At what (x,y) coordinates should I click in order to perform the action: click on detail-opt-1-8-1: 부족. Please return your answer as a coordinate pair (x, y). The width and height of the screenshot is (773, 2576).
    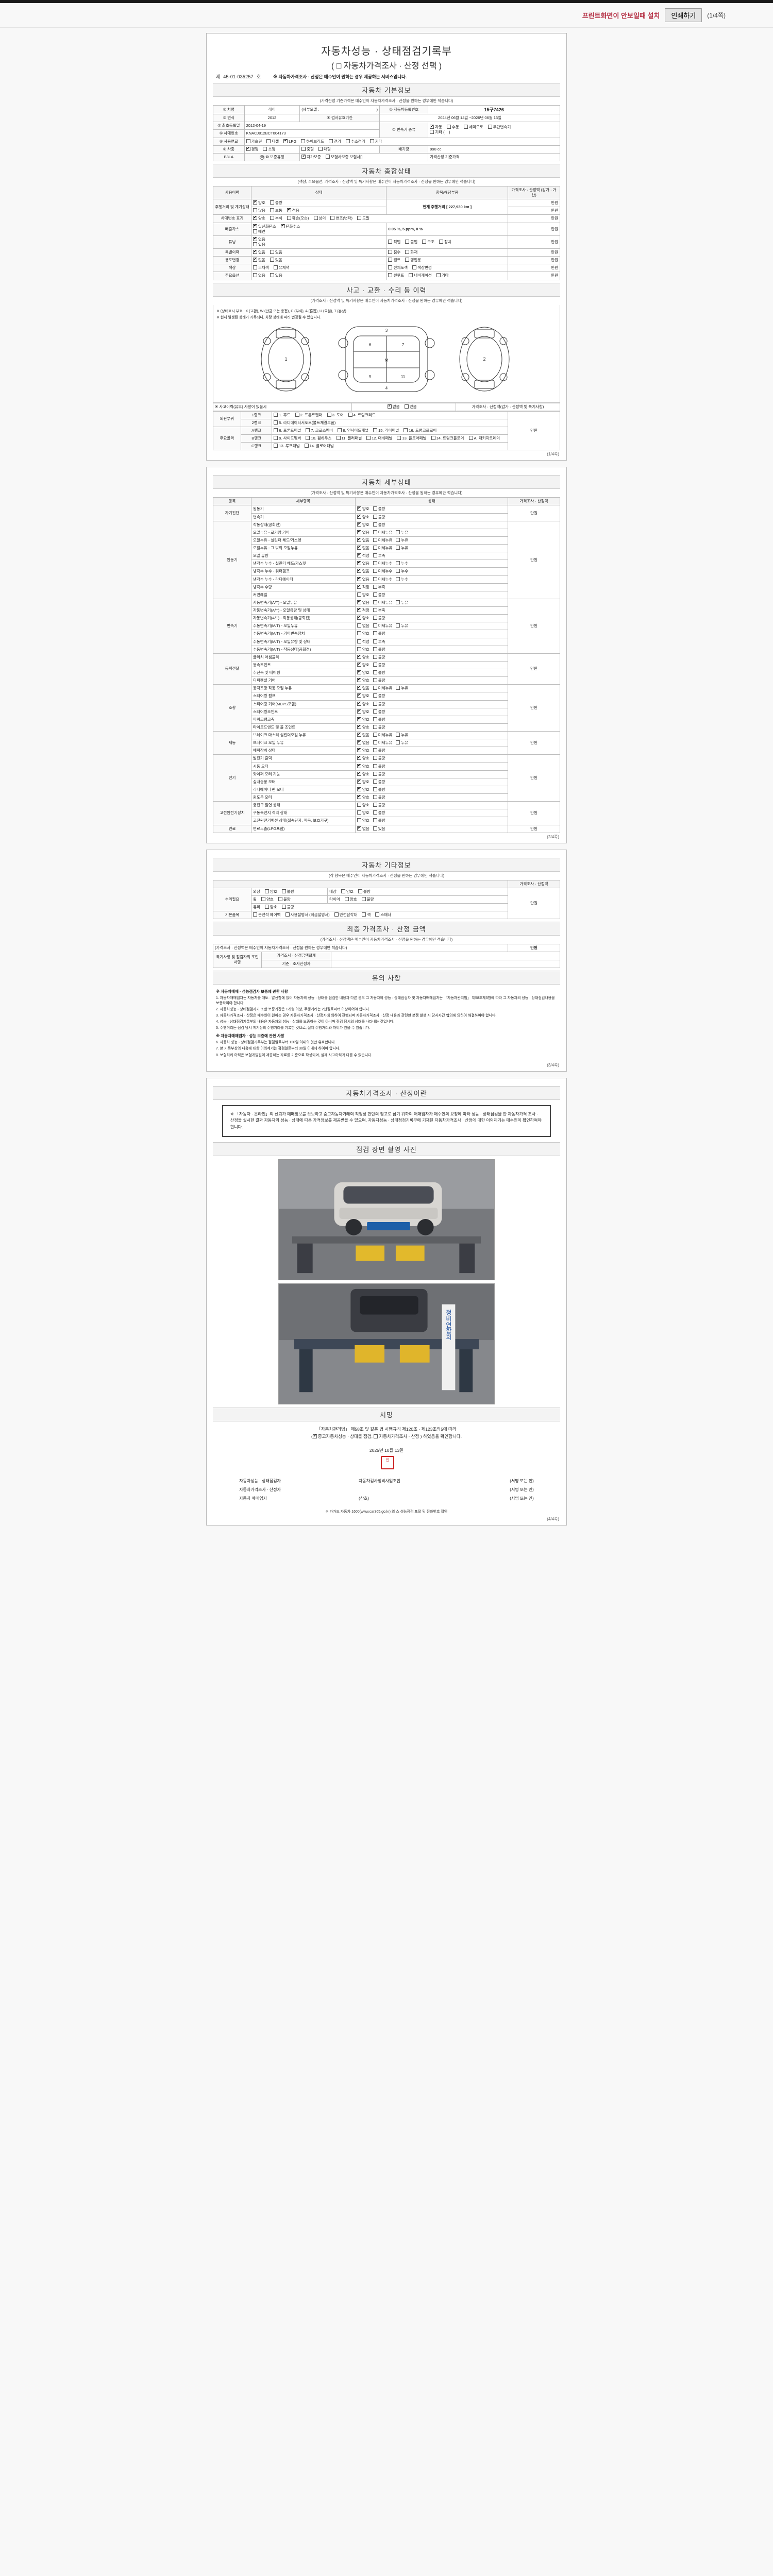
    Looking at the image, I should click on (379, 587).